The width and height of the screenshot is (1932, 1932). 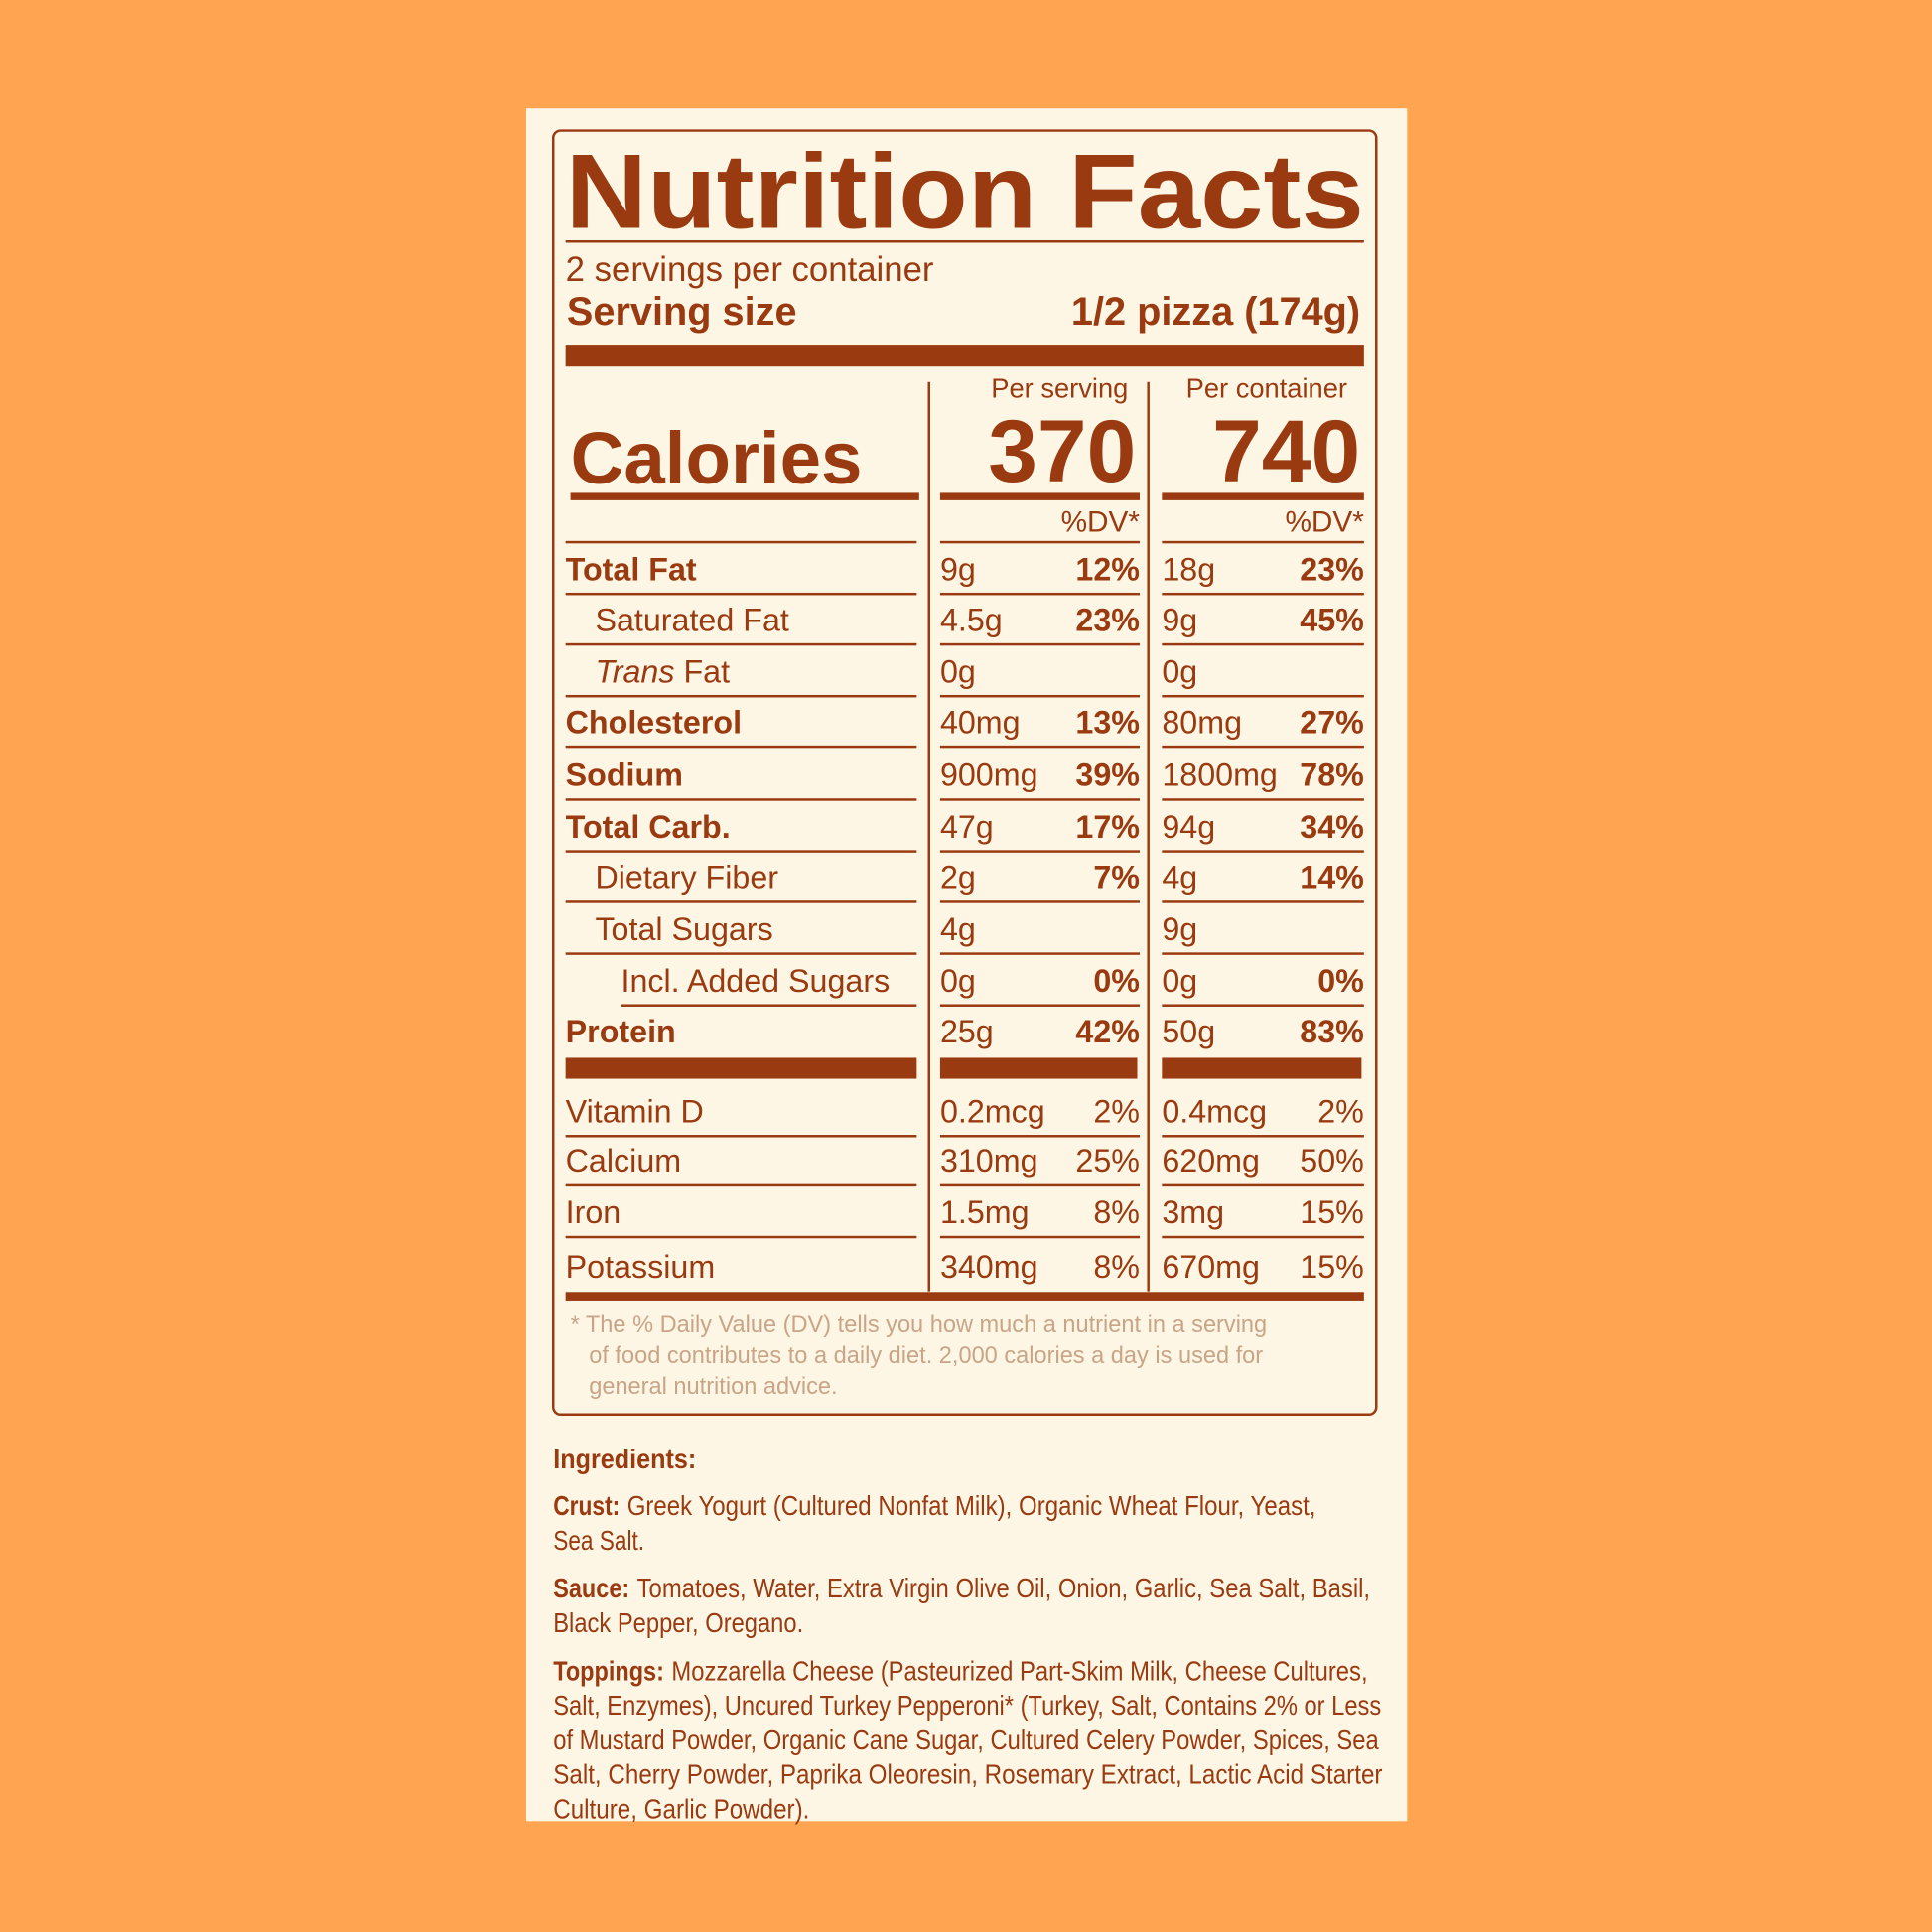 What do you see at coordinates (1117, 1111) in the screenshot?
I see `serving-dv: 2%` at bounding box center [1117, 1111].